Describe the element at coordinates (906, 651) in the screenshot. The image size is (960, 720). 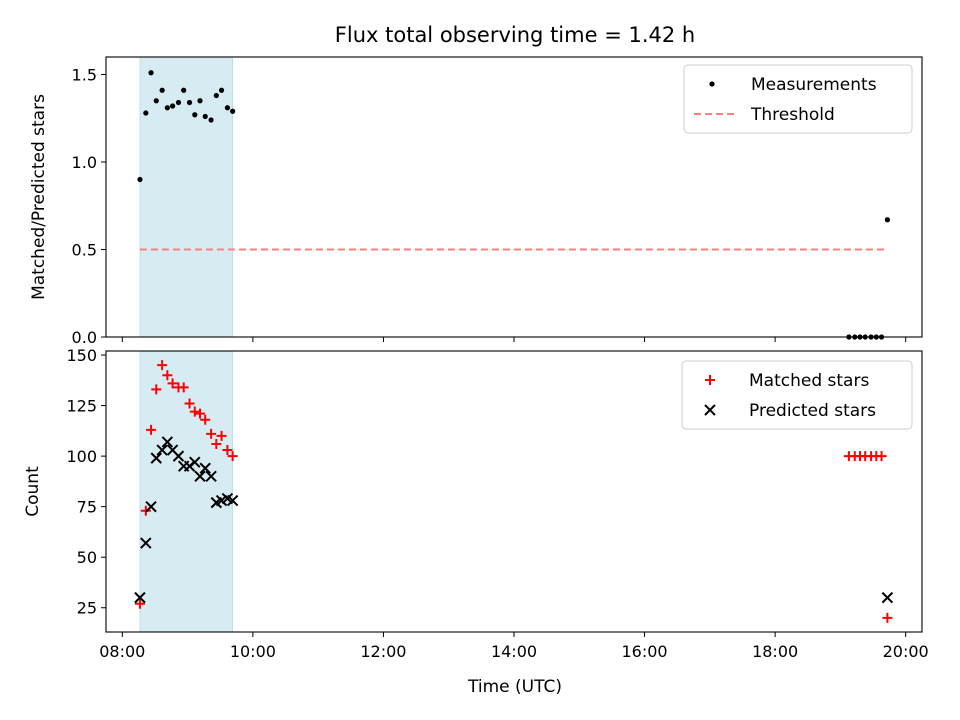
I see `x-tick-label: 20:00` at that location.